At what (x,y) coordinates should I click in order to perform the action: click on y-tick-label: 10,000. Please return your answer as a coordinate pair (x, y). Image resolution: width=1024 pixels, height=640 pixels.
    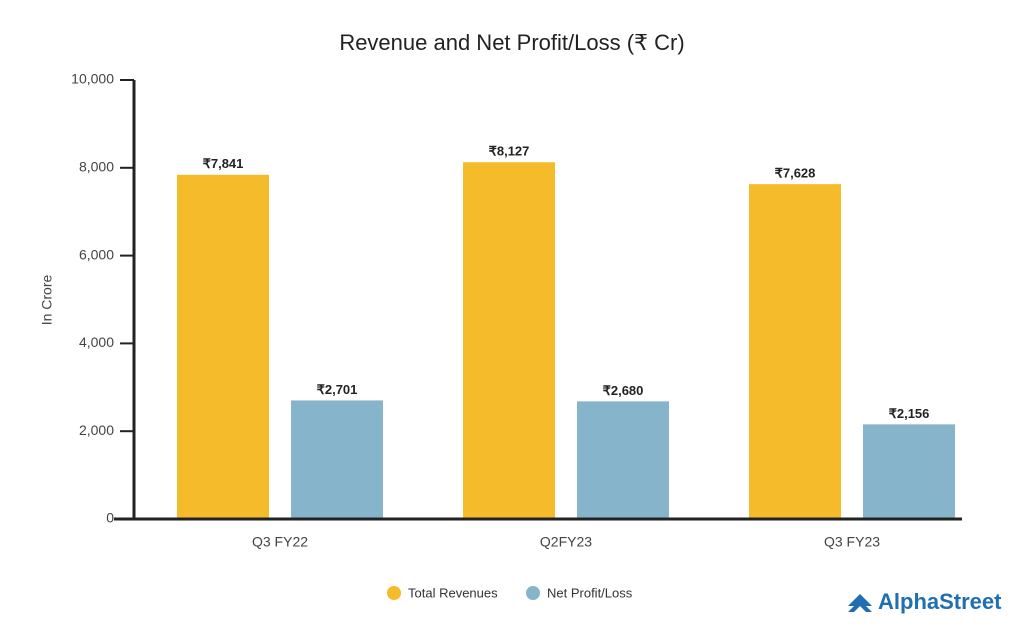
    Looking at the image, I should click on (92, 79).